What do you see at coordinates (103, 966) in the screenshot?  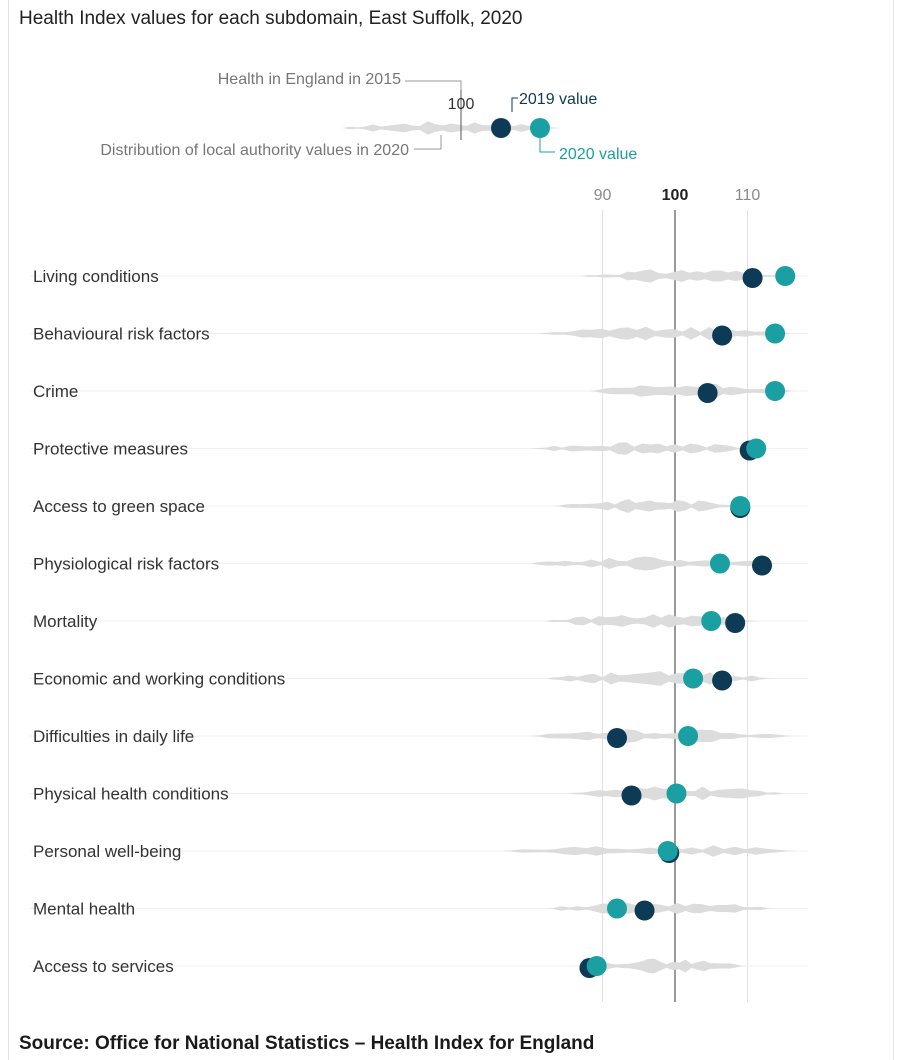 I see `category-label: Access to services` at bounding box center [103, 966].